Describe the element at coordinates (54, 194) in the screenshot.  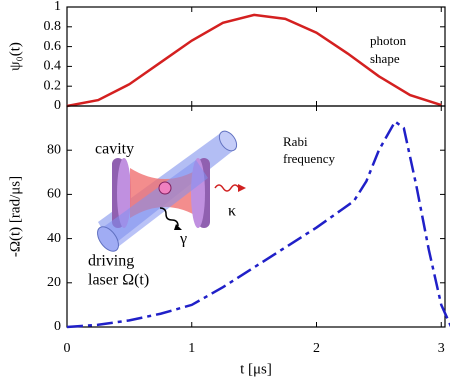
I see `y-tick-label: 60` at that location.